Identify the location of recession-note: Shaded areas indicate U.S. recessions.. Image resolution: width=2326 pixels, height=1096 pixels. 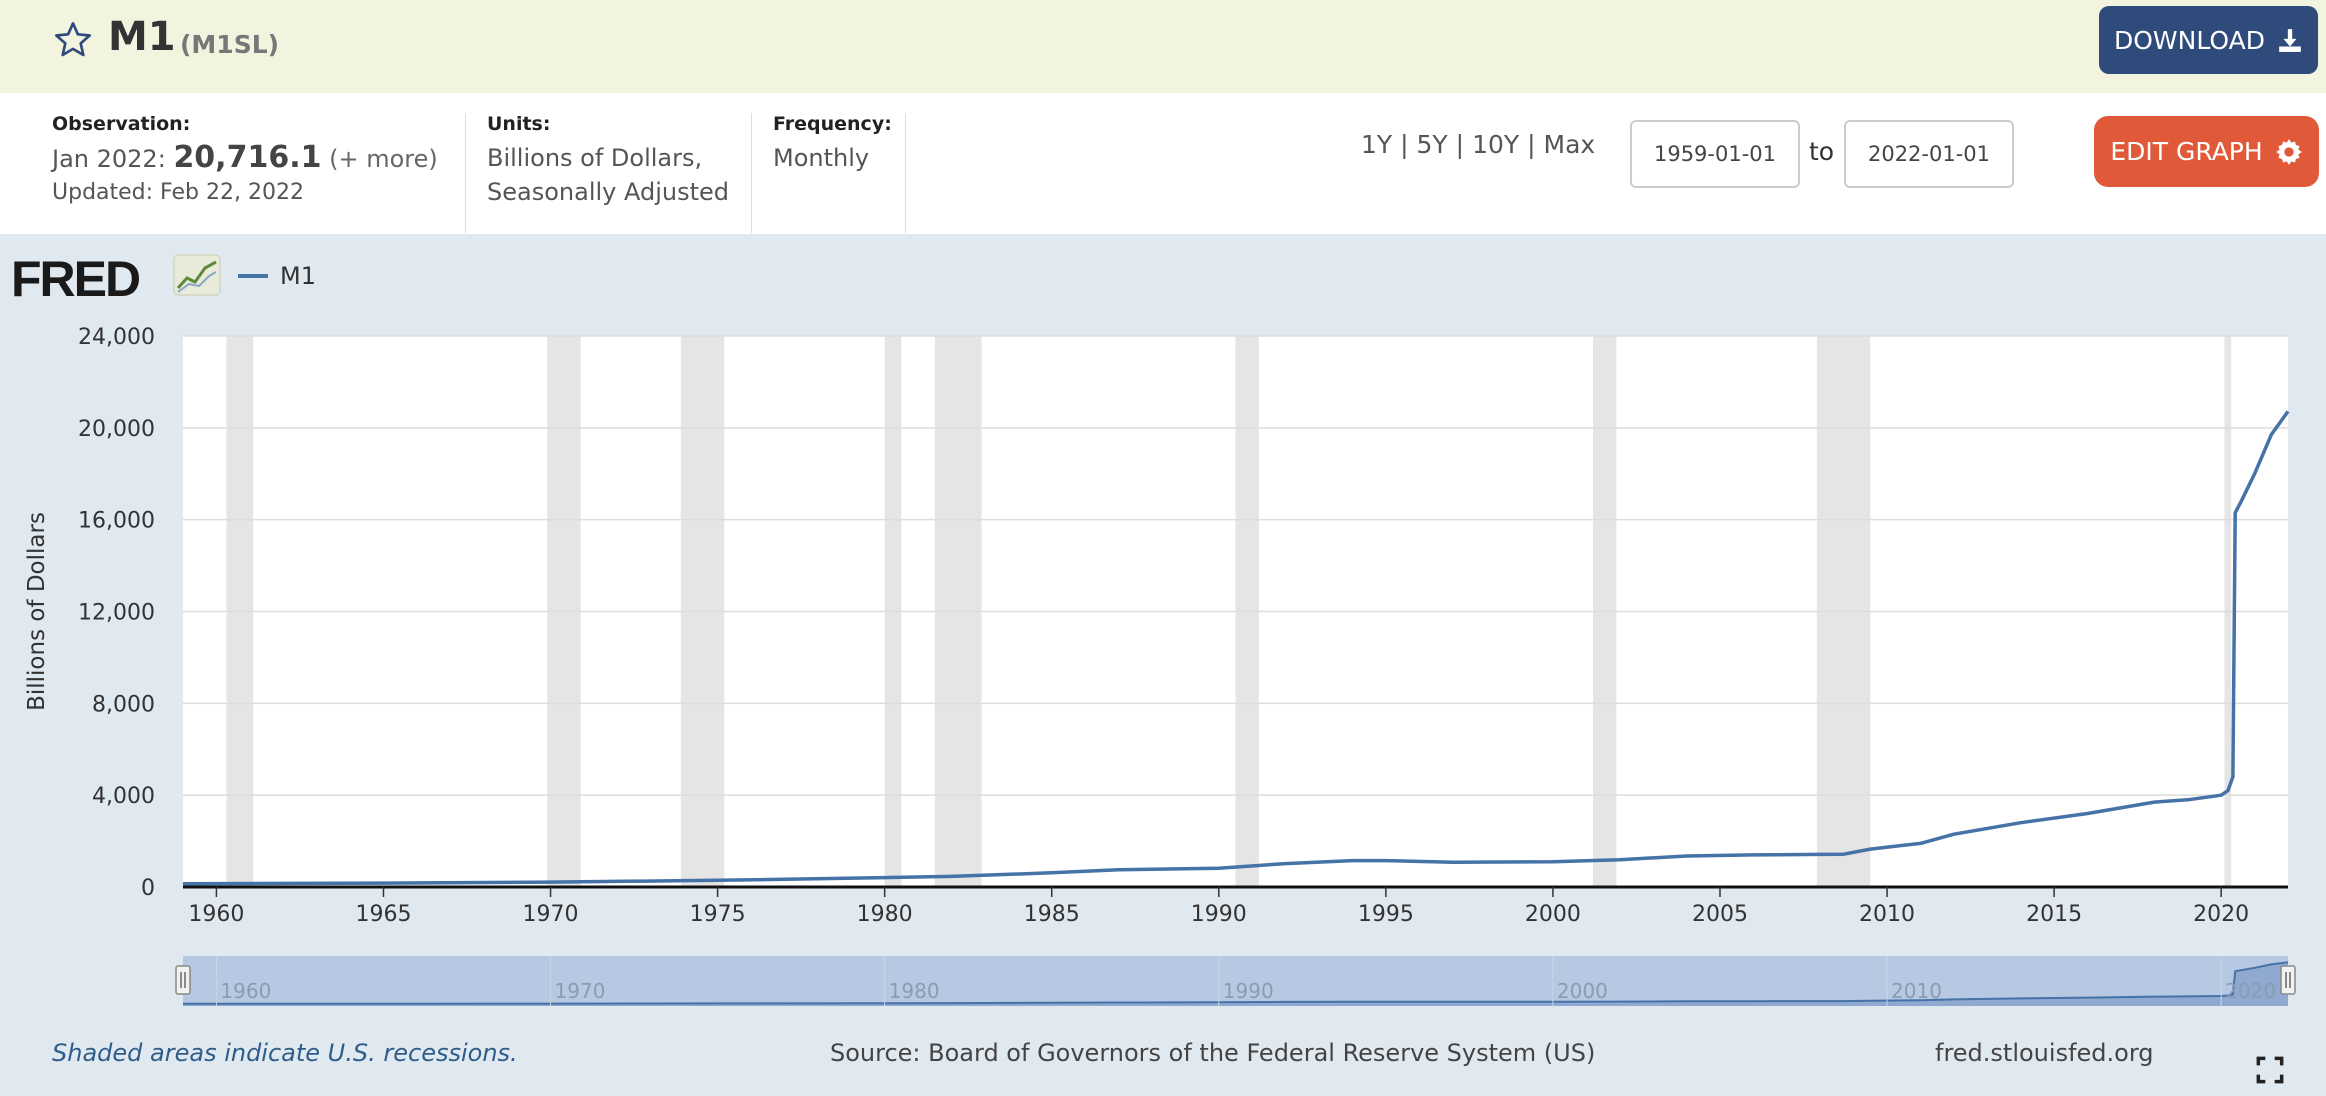
(285, 1053).